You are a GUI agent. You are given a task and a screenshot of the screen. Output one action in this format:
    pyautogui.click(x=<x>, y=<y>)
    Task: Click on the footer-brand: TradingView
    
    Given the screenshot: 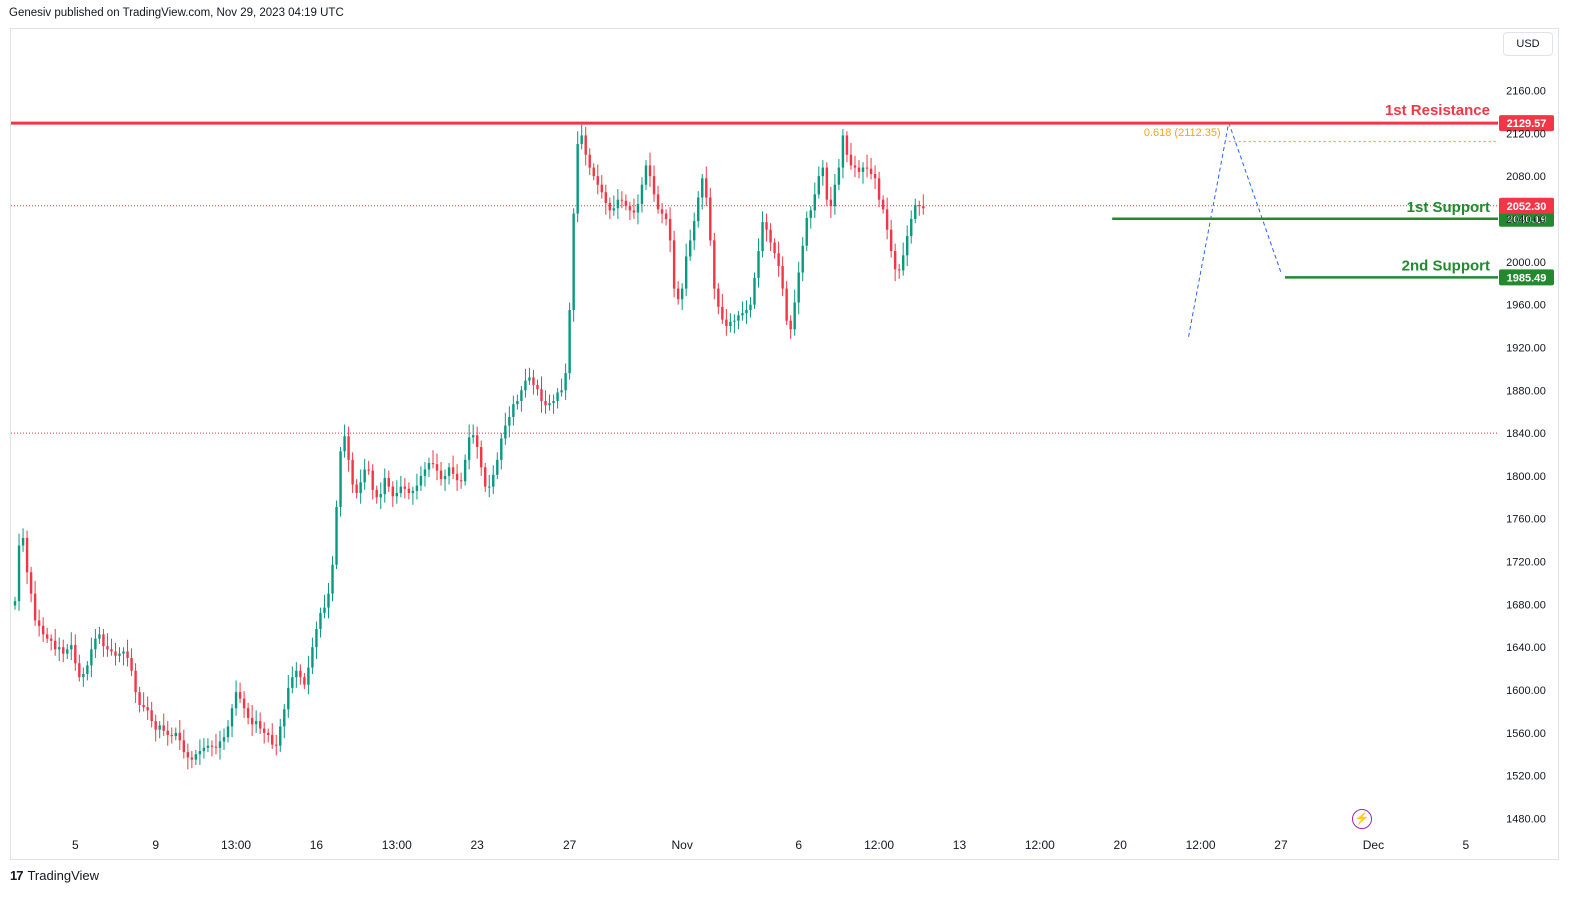 What is the action you would take?
    pyautogui.click(x=63, y=875)
    